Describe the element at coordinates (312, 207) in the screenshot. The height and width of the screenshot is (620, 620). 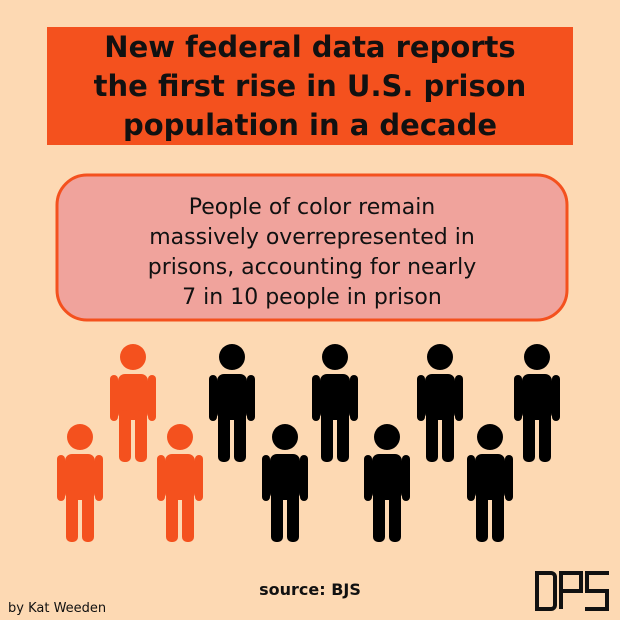
I see `callout-line: People of color remain` at that location.